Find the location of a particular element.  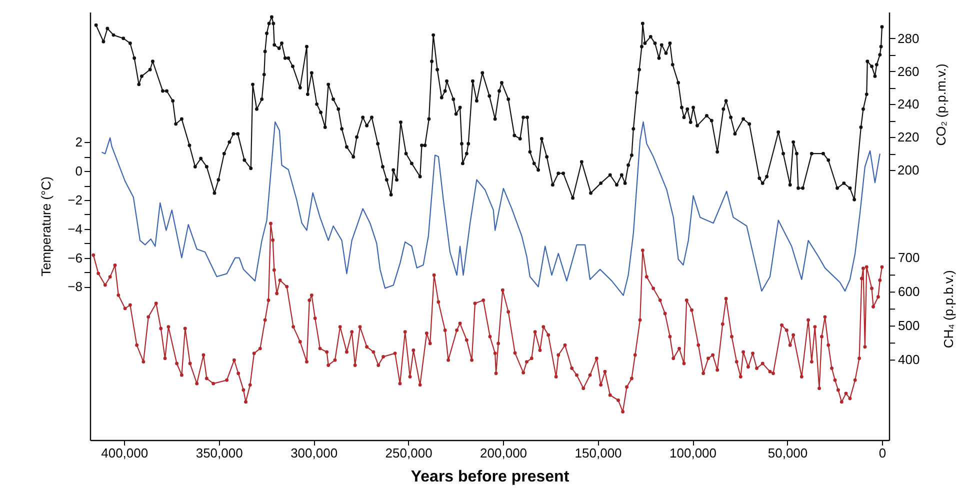

x-tick-label: 250,000 is located at coordinates (408, 453).